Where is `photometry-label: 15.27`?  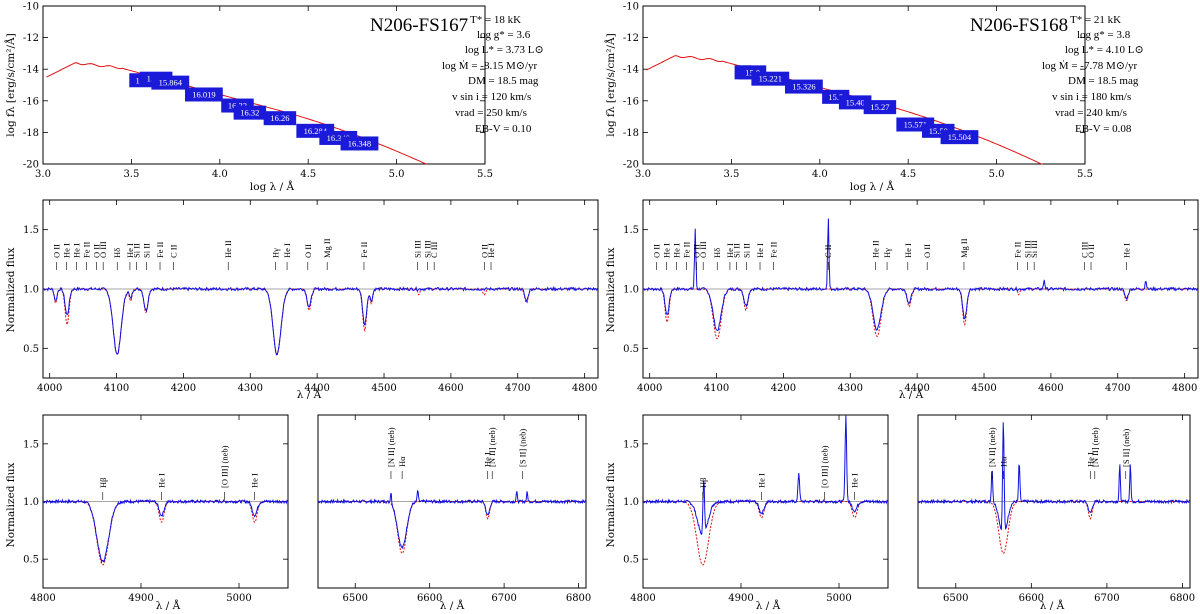
photometry-label: 15.27 is located at coordinates (879, 107).